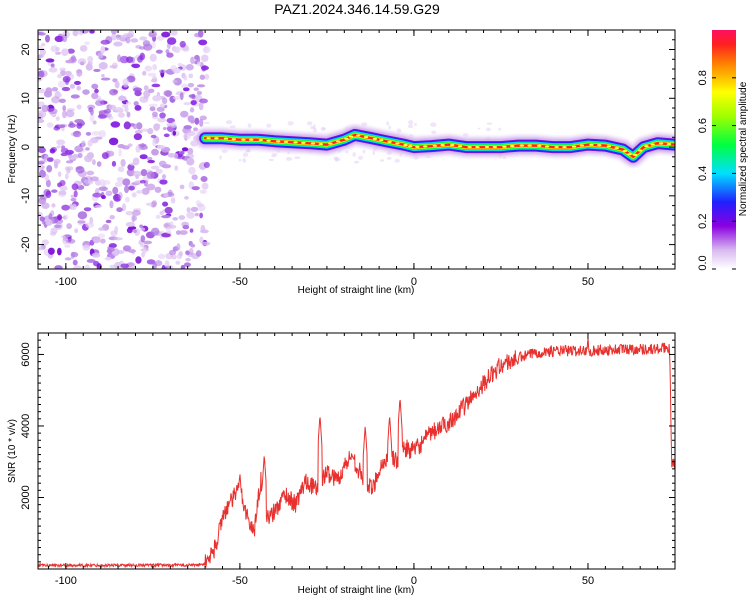 This screenshot has height=600, width=750. I want to click on colorbar-tick-label: 0.2, so click(703, 221).